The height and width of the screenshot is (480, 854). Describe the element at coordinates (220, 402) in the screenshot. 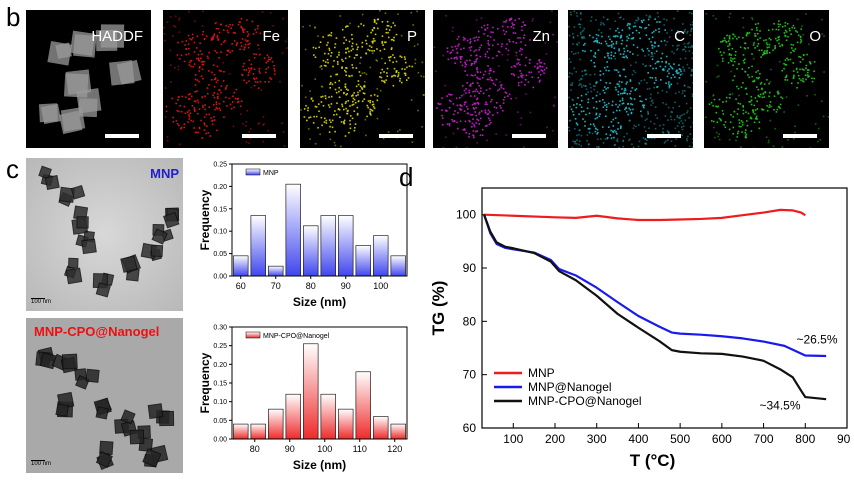

I see `histogram-mnp-cpo-nanogel-ytick: 0.10` at that location.